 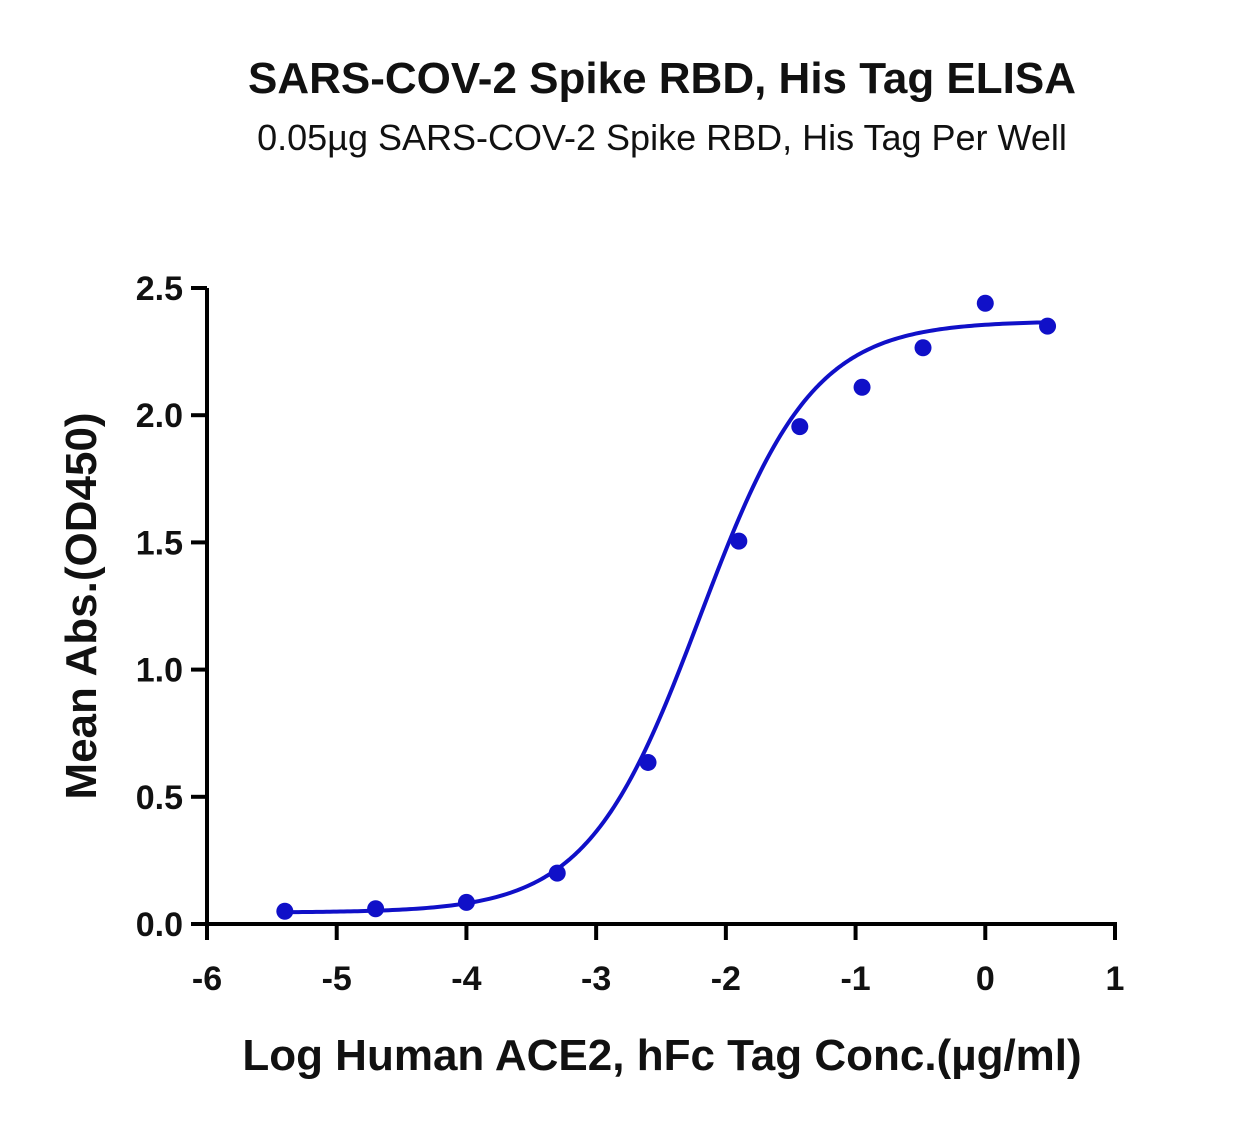 I want to click on x-tick-label: -5, so click(x=337, y=979).